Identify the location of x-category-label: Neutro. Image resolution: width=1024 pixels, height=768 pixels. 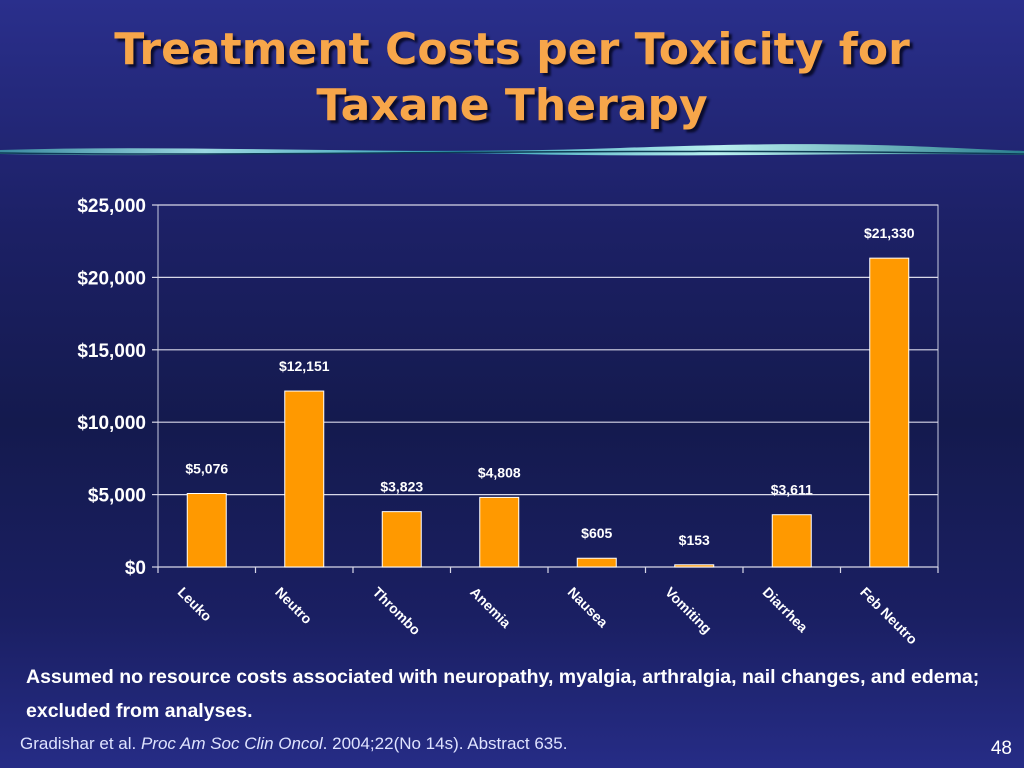
(293, 605).